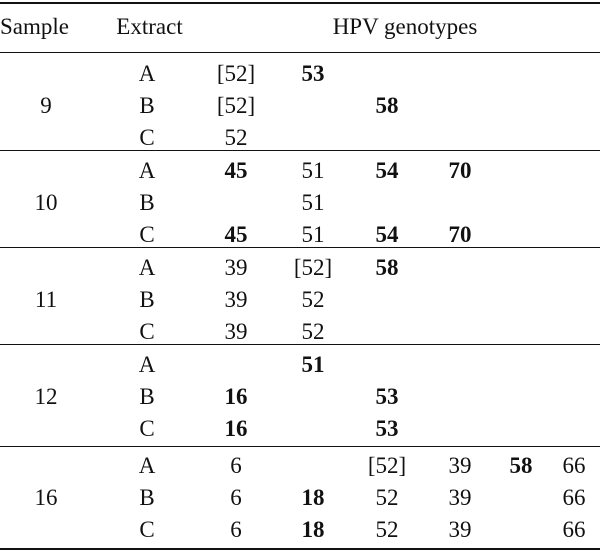  What do you see at coordinates (46, 497) in the screenshot?
I see `sample-number: 16` at bounding box center [46, 497].